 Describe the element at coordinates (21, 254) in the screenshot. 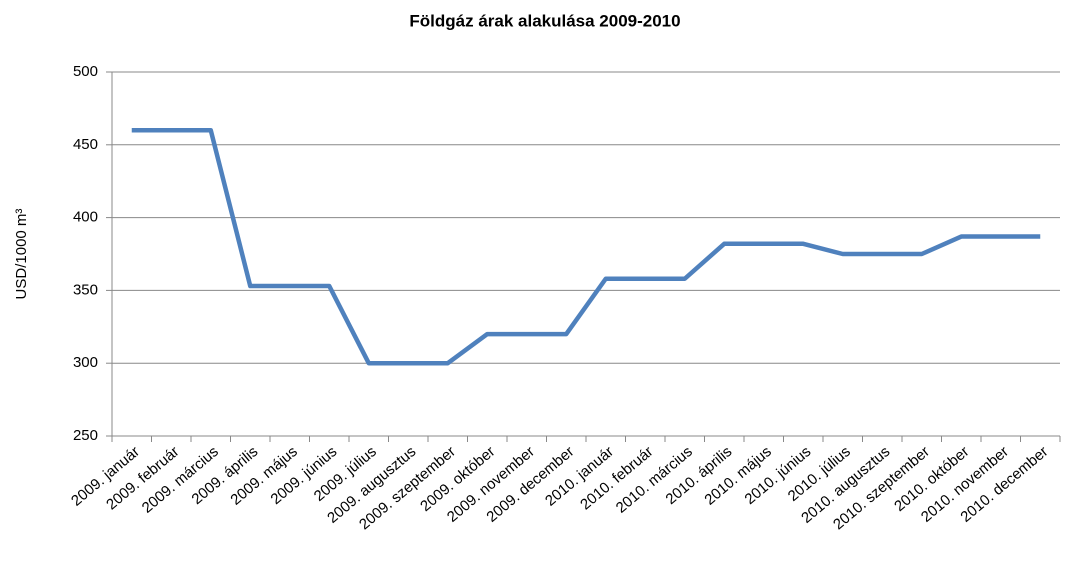

I see `y-axis-label: USD/1000 m³` at that location.